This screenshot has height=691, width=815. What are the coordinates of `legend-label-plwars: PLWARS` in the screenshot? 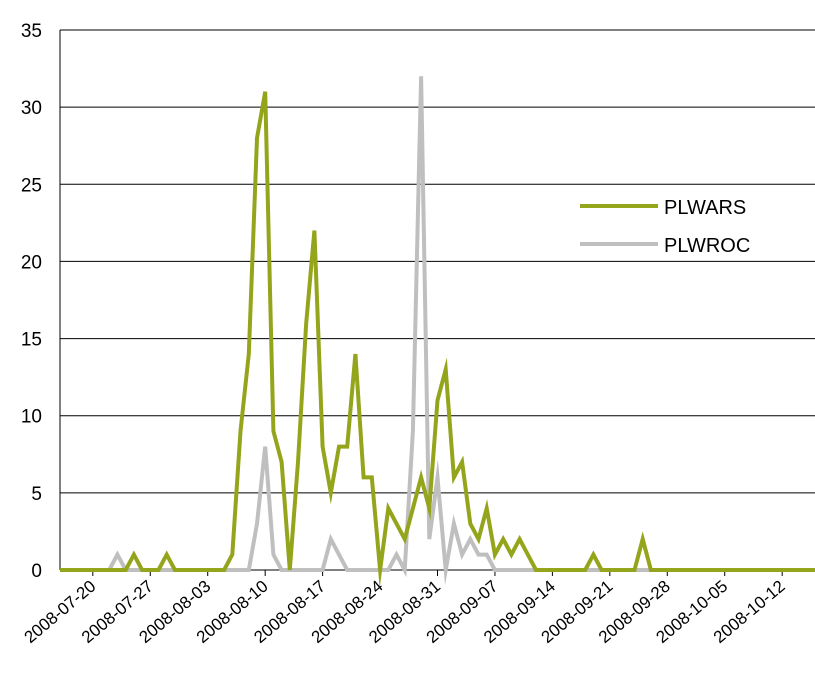 It's located at (705, 208).